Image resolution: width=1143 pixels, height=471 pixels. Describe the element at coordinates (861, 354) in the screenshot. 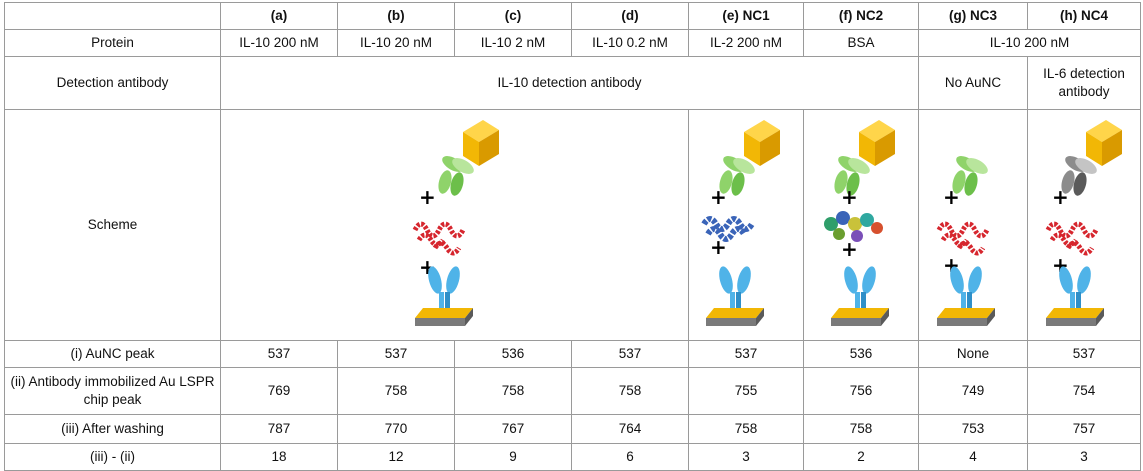

I see `aunc-f: 536` at that location.